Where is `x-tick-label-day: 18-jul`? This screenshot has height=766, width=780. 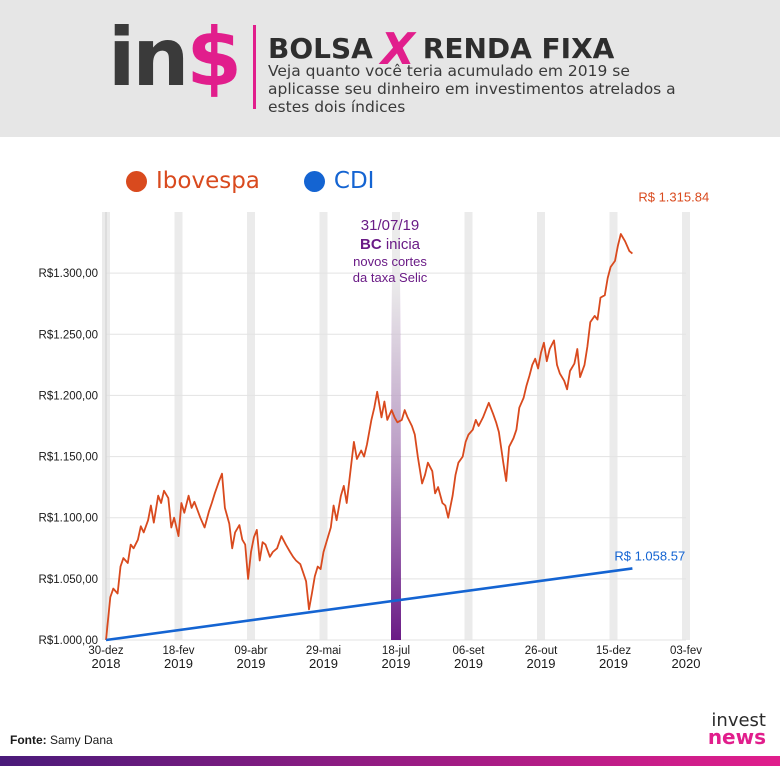 x-tick-label-day: 18-jul is located at coordinates (396, 651).